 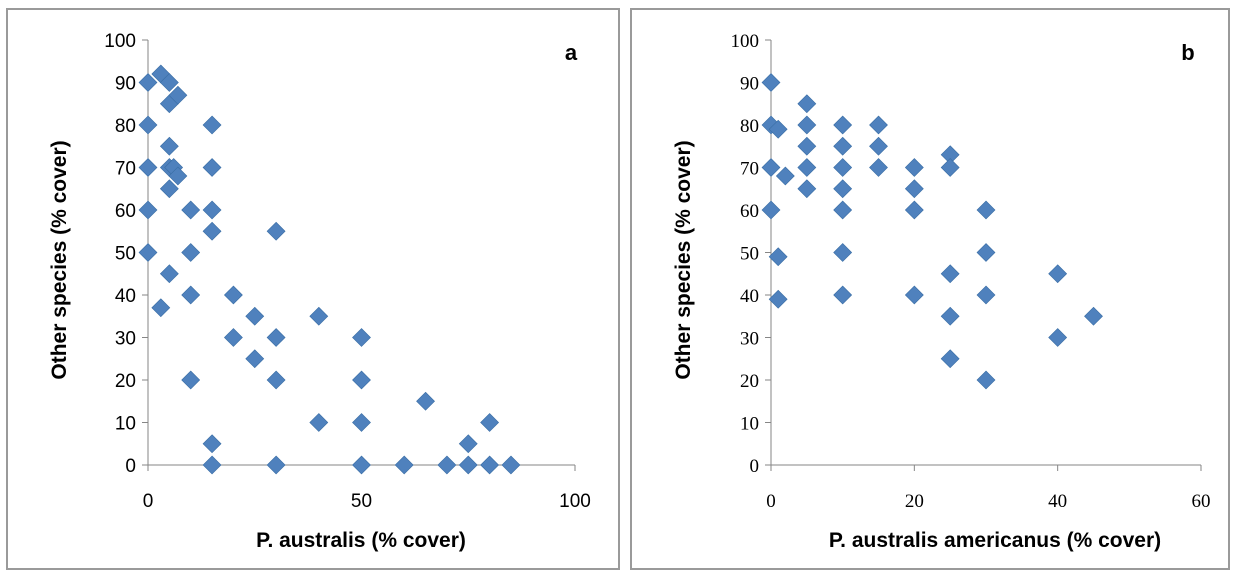 What do you see at coordinates (361, 540) in the screenshot?
I see `chart-a-x-axis-title: P. australis (% cover)` at bounding box center [361, 540].